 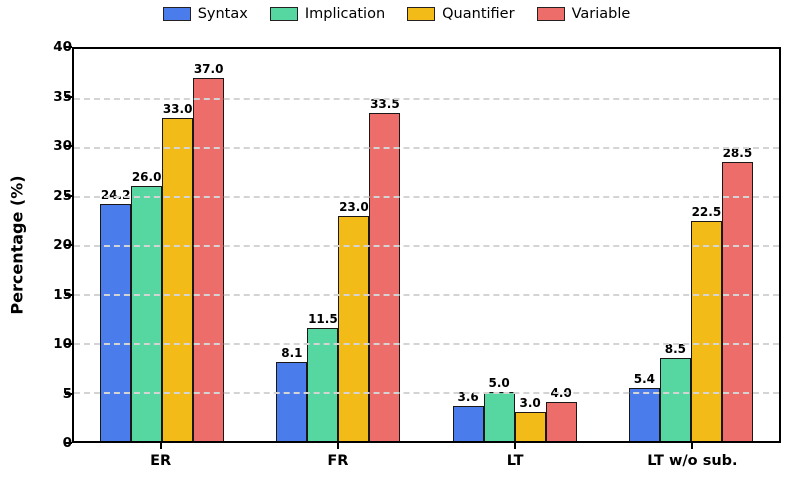 What do you see at coordinates (345, 14) in the screenshot?
I see `legend-label: Implication` at bounding box center [345, 14].